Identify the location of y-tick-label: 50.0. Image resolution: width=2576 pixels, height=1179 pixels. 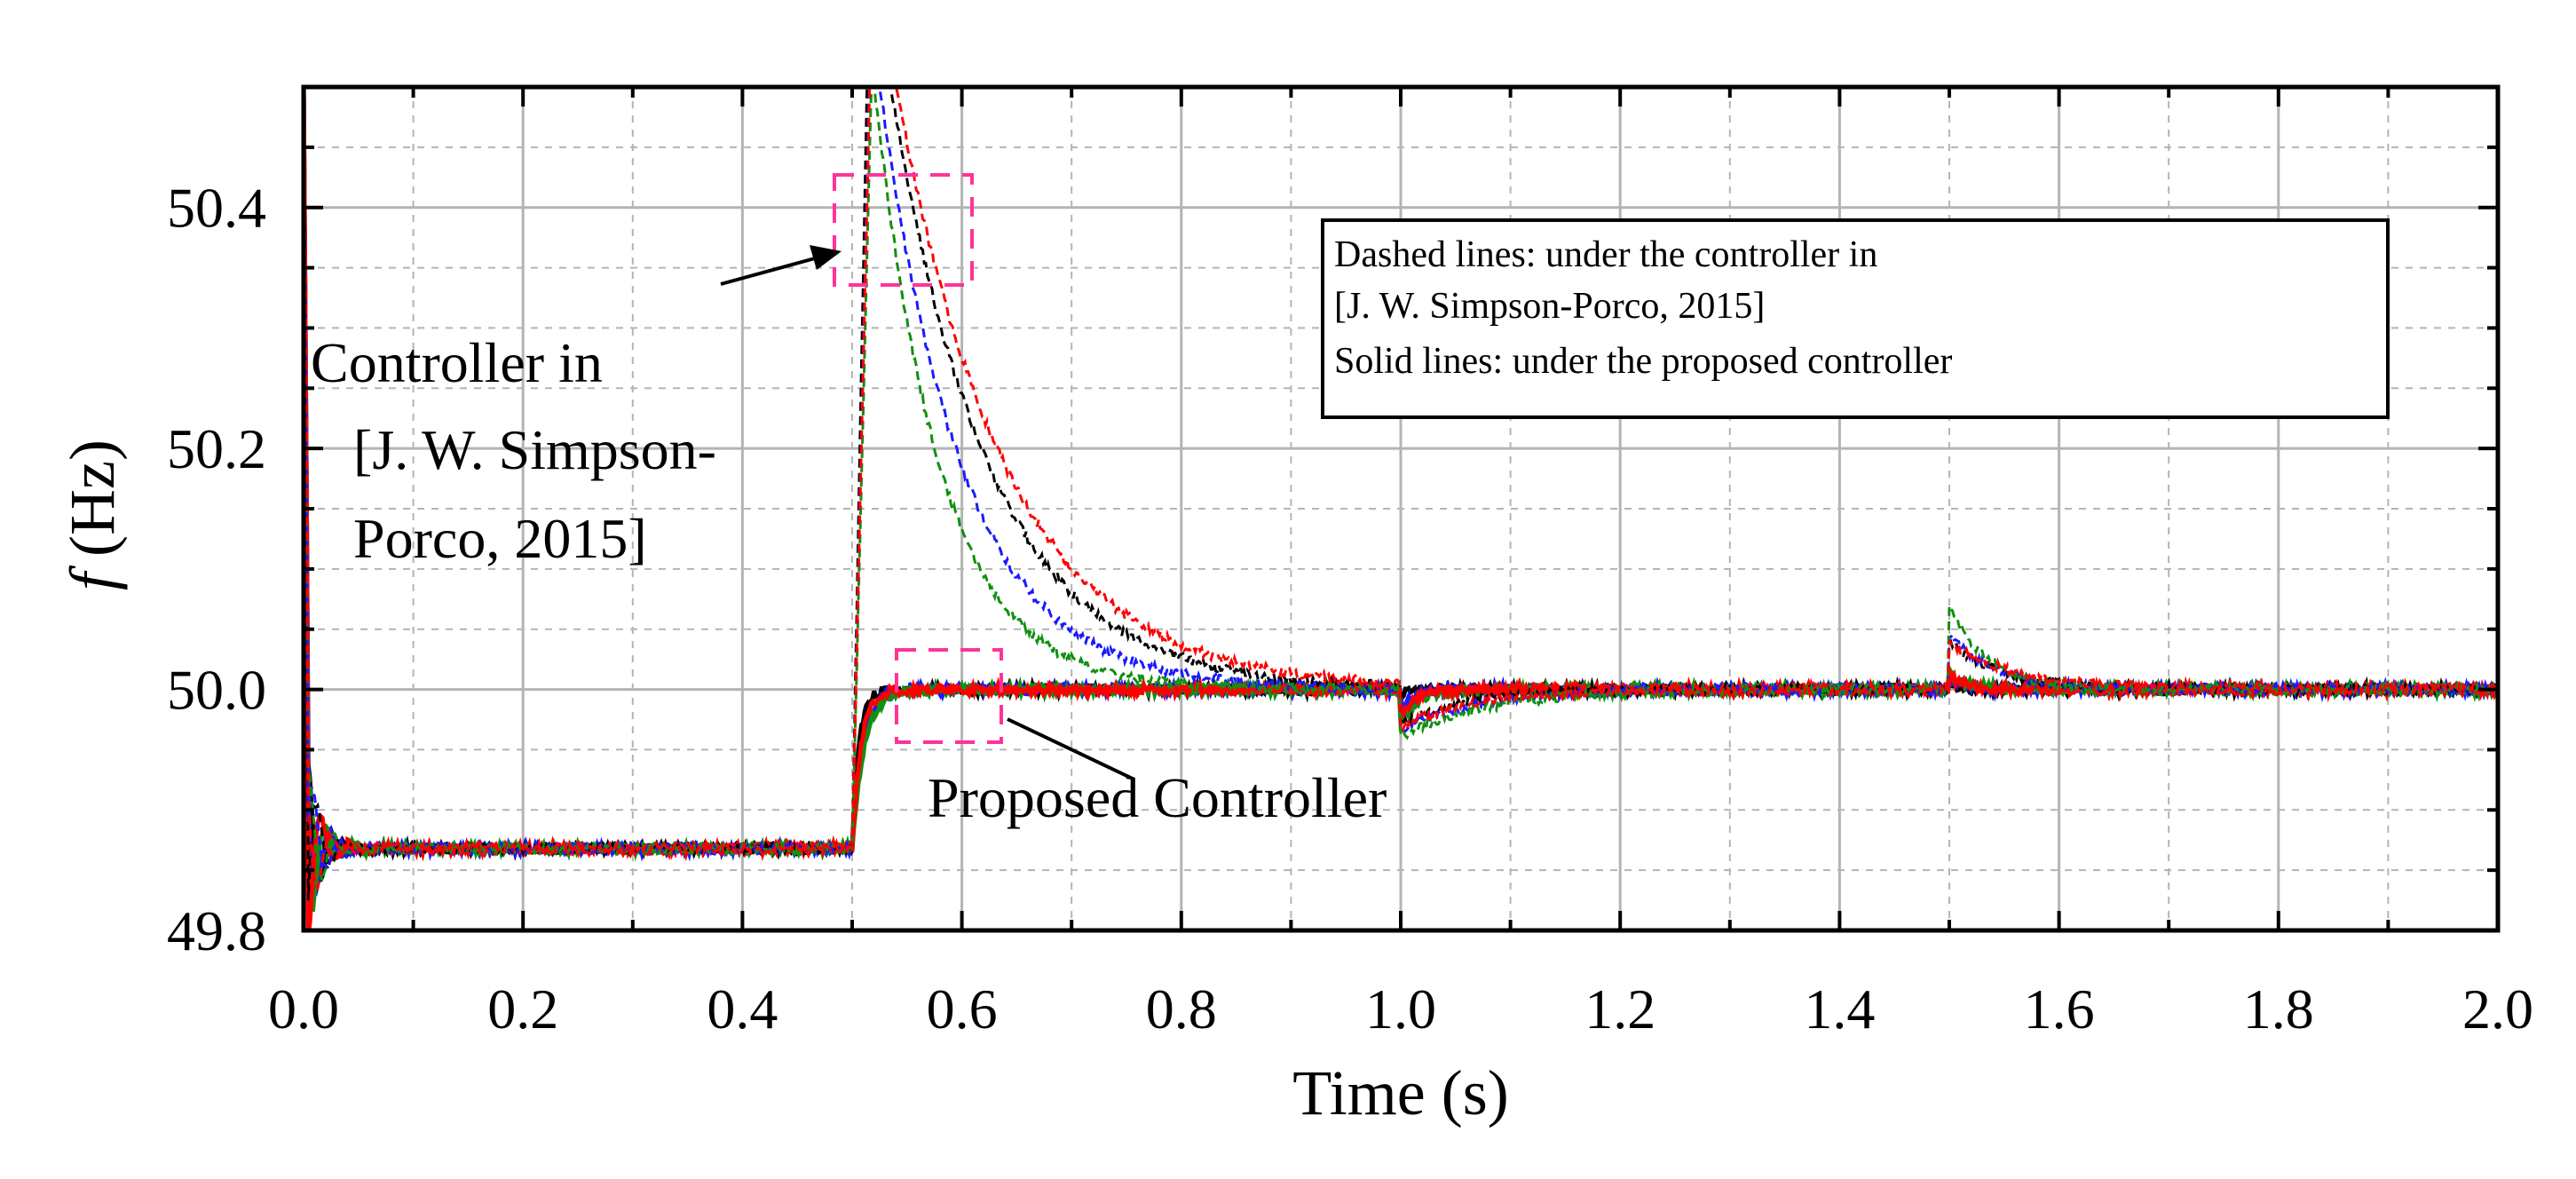
(216, 691).